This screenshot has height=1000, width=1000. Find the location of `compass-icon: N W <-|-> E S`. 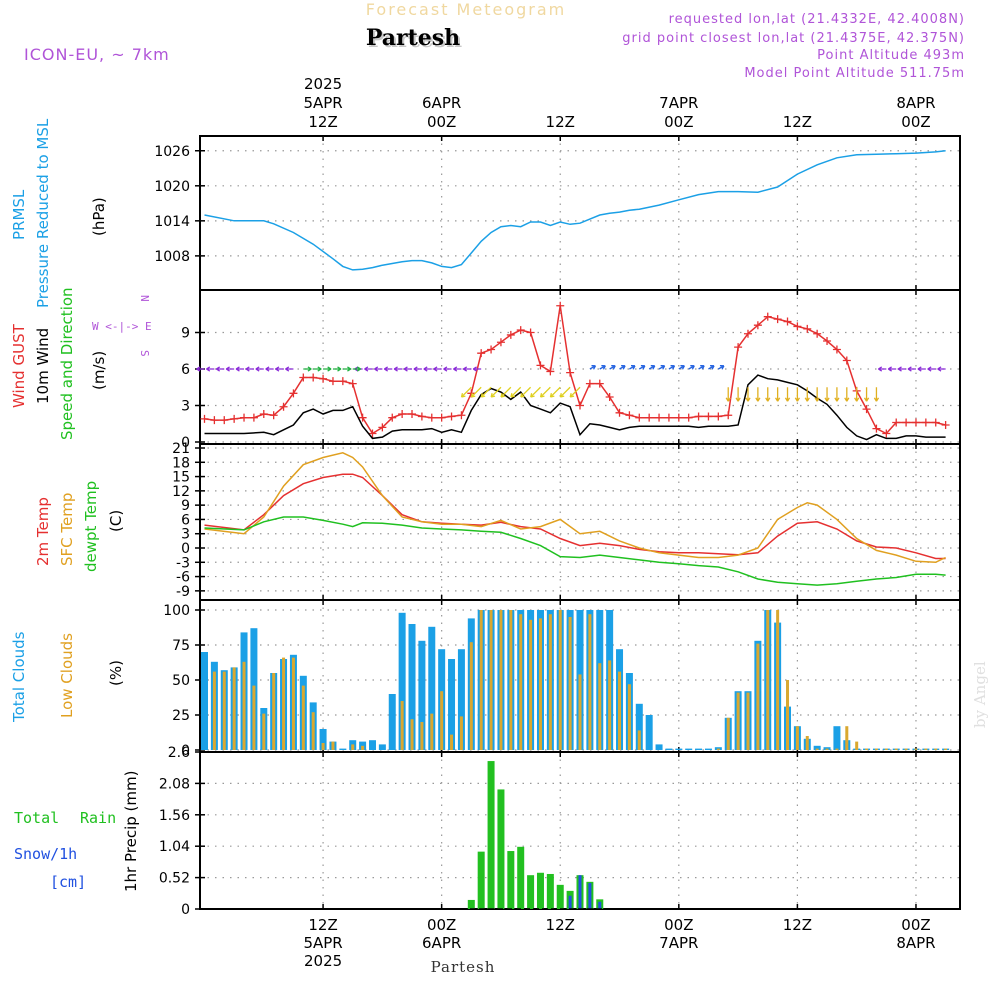

compass-icon: N W <-|-> E S is located at coordinates (122, 326).